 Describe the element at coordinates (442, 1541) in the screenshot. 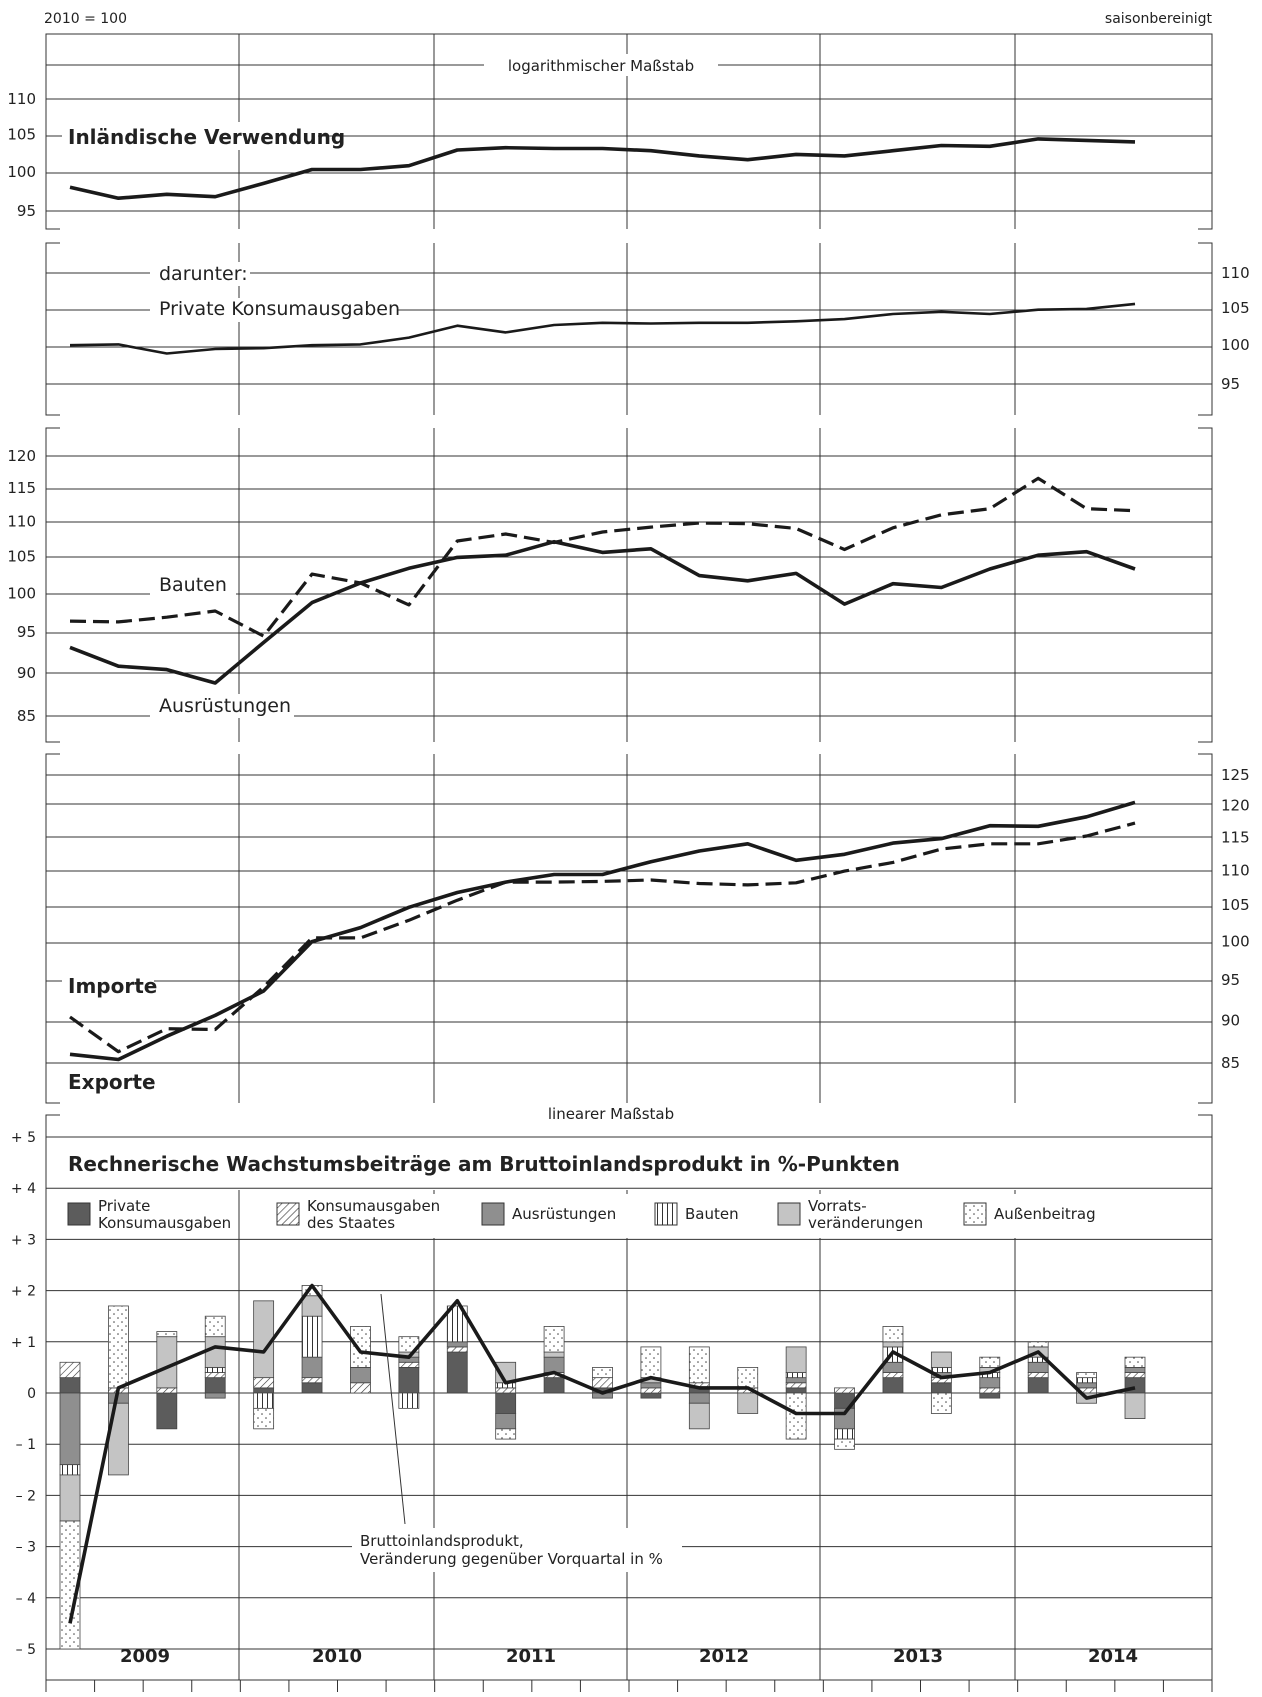

I see `annotation-text: Bruttoinlandsprodukt,` at that location.